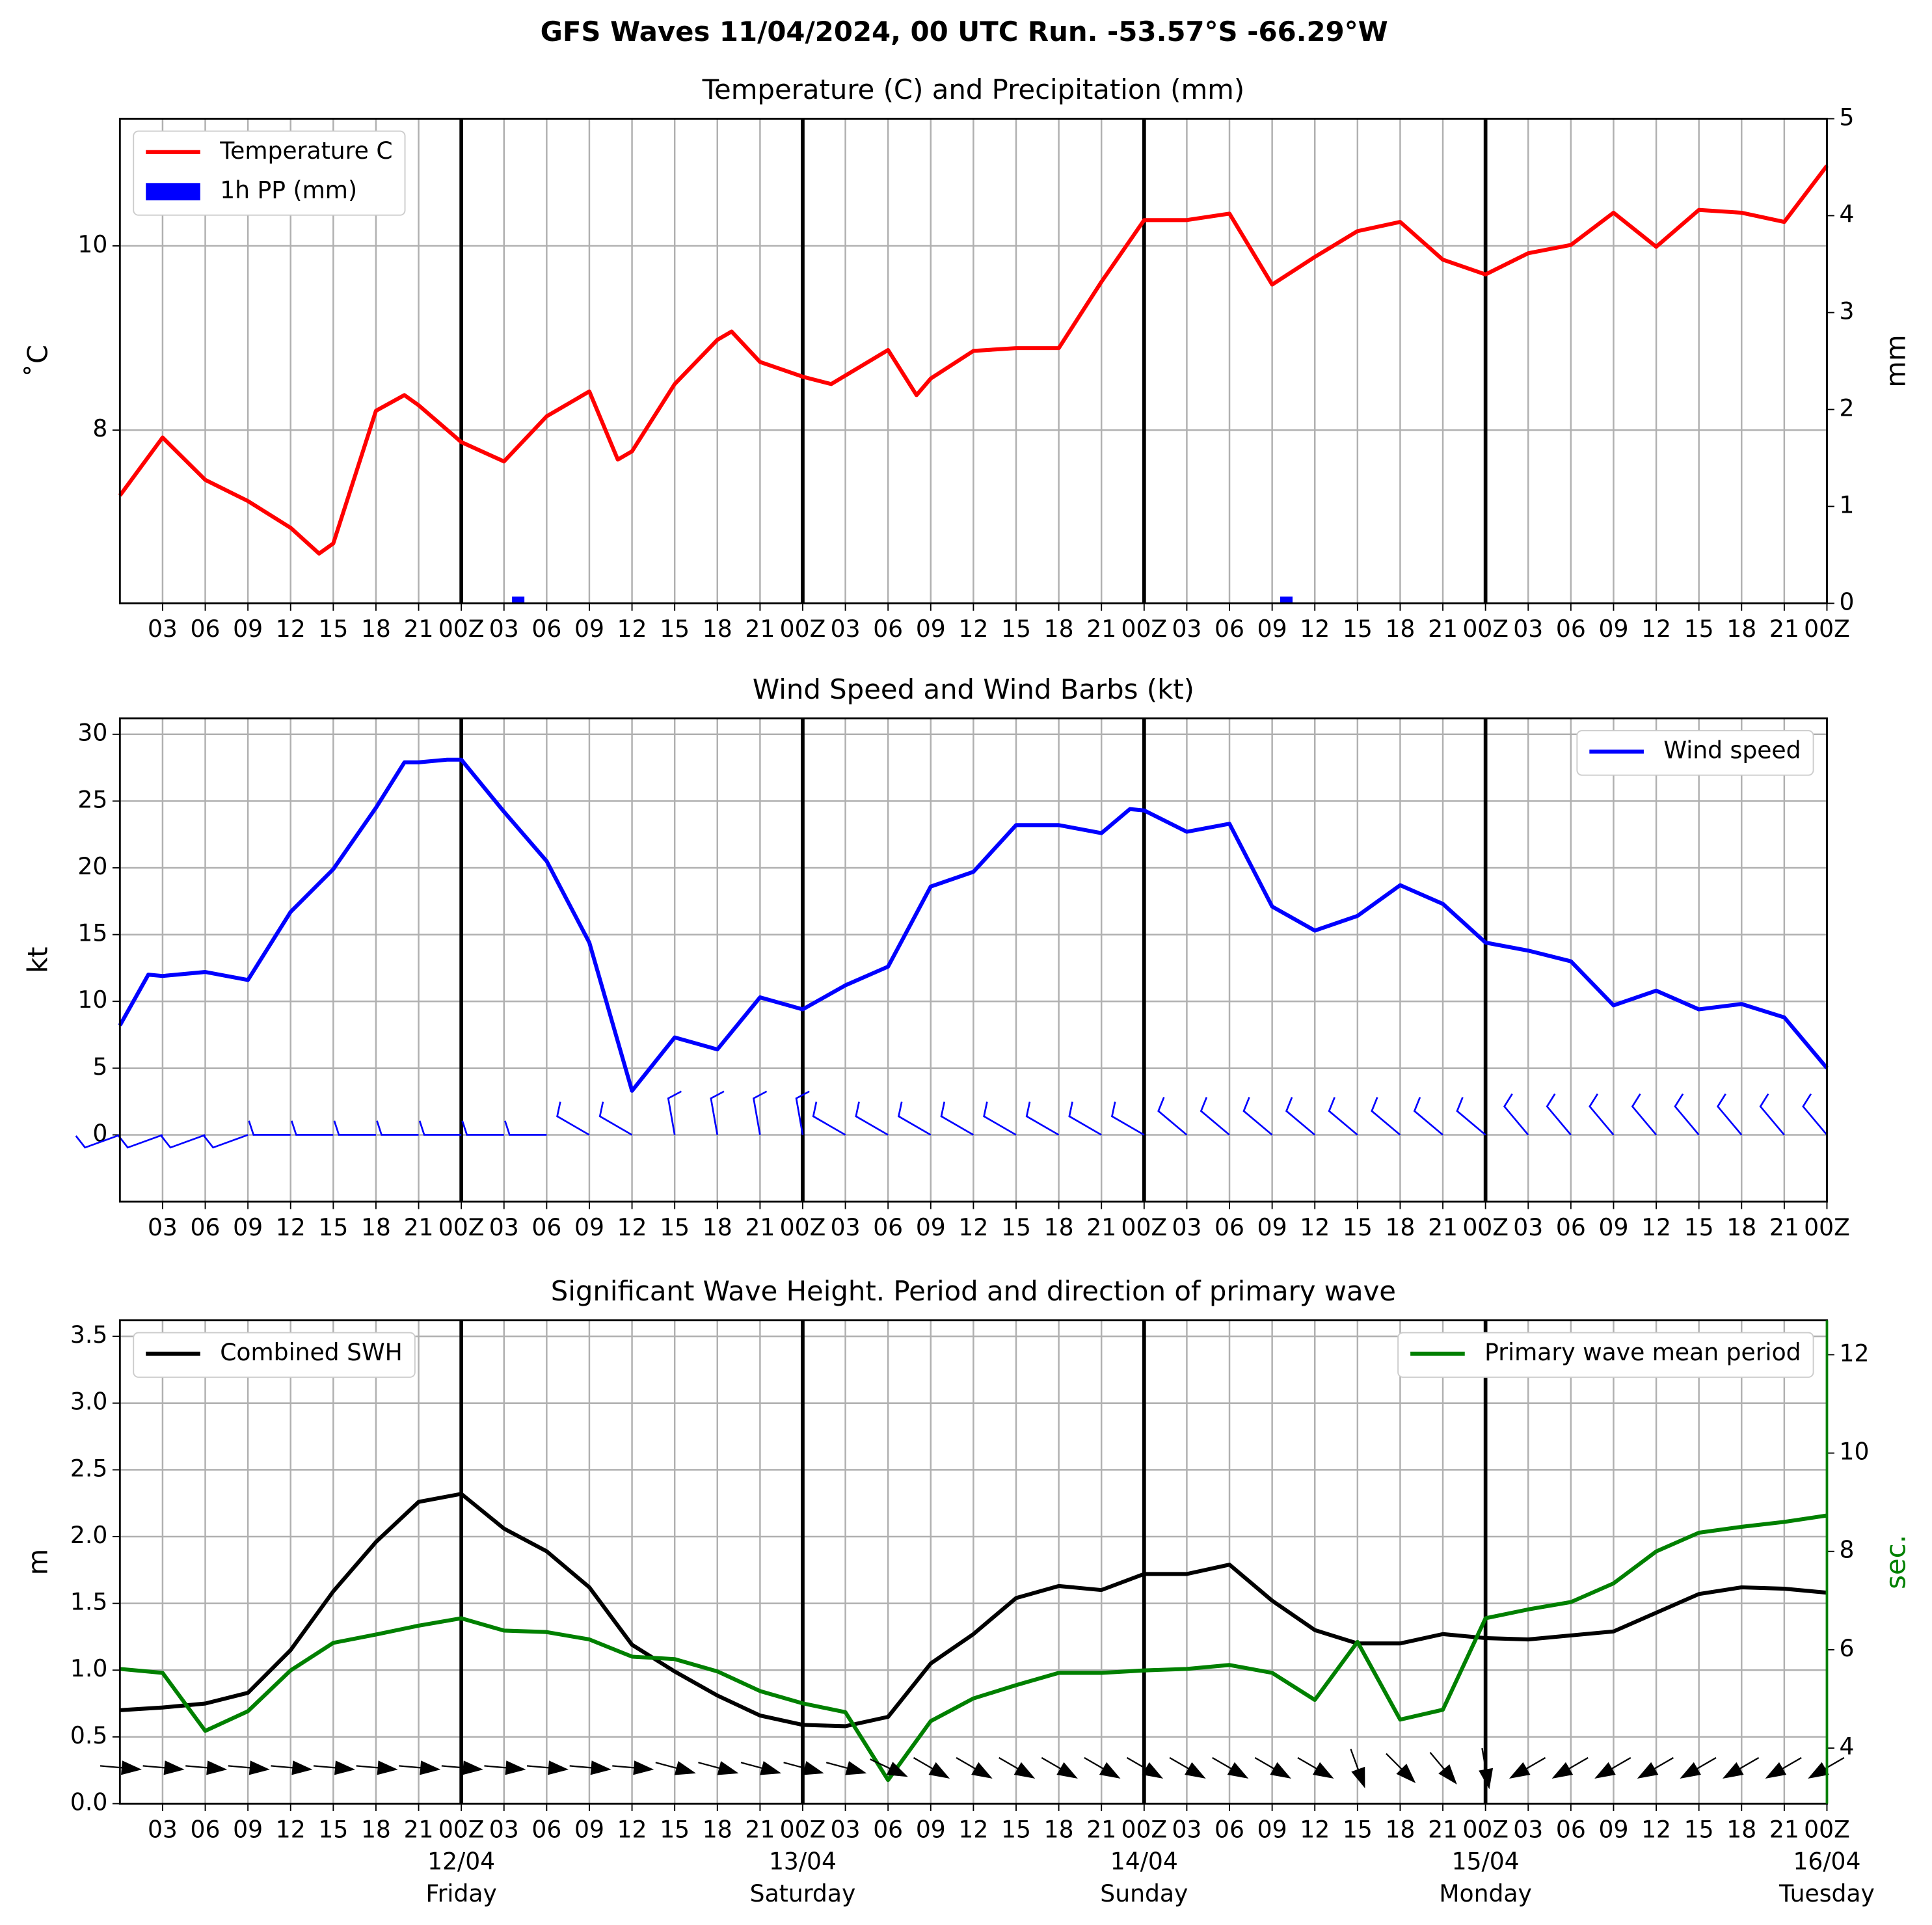 The height and width of the screenshot is (1925, 1932). What do you see at coordinates (973, 1610) in the screenshot?
I see `series-line` at bounding box center [973, 1610].